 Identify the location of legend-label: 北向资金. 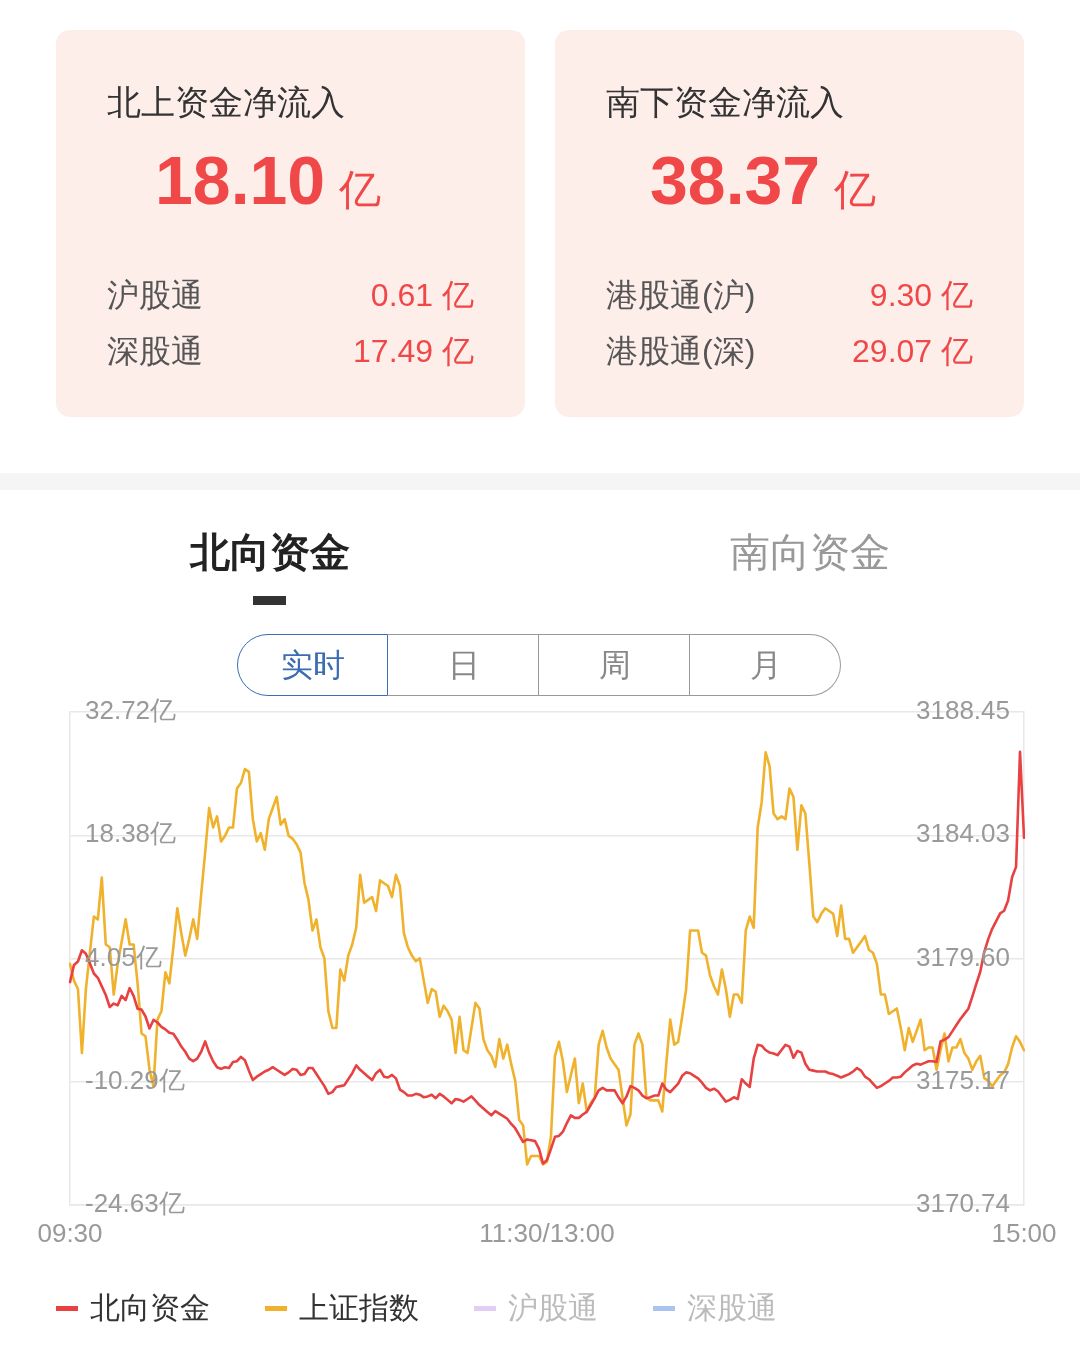
(150, 1308).